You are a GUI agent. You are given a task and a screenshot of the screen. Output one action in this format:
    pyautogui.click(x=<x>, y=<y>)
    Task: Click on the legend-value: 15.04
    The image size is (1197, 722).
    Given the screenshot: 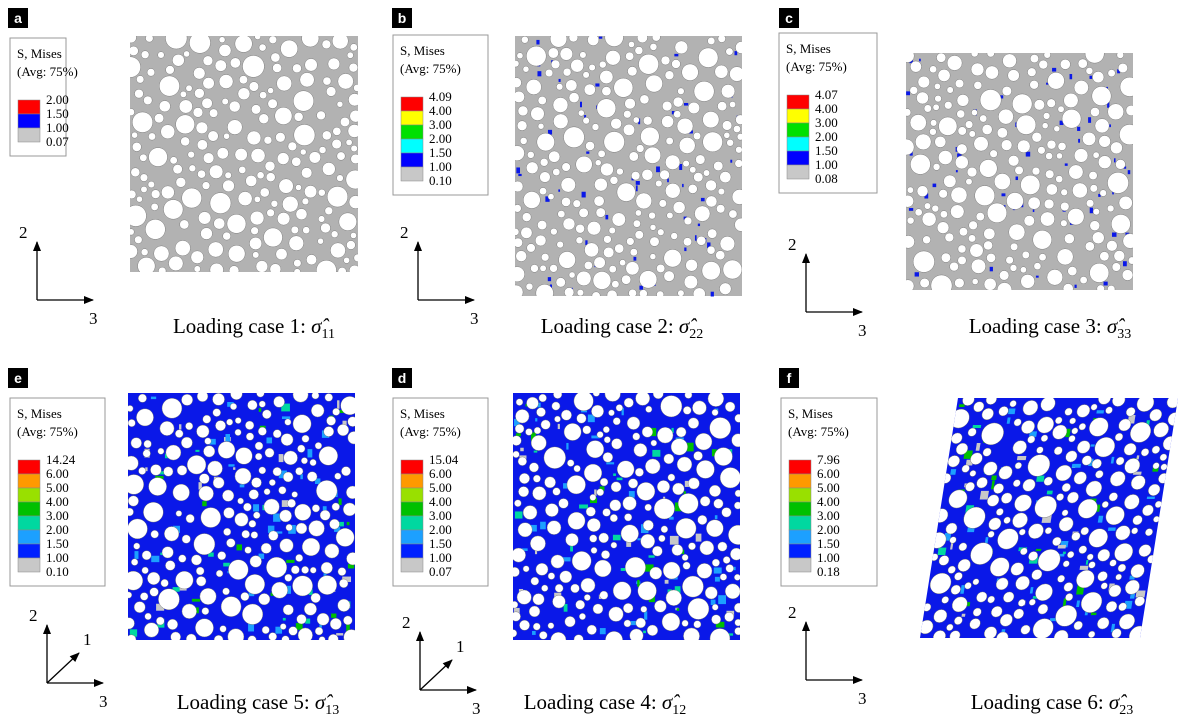 What is the action you would take?
    pyautogui.click(x=444, y=459)
    